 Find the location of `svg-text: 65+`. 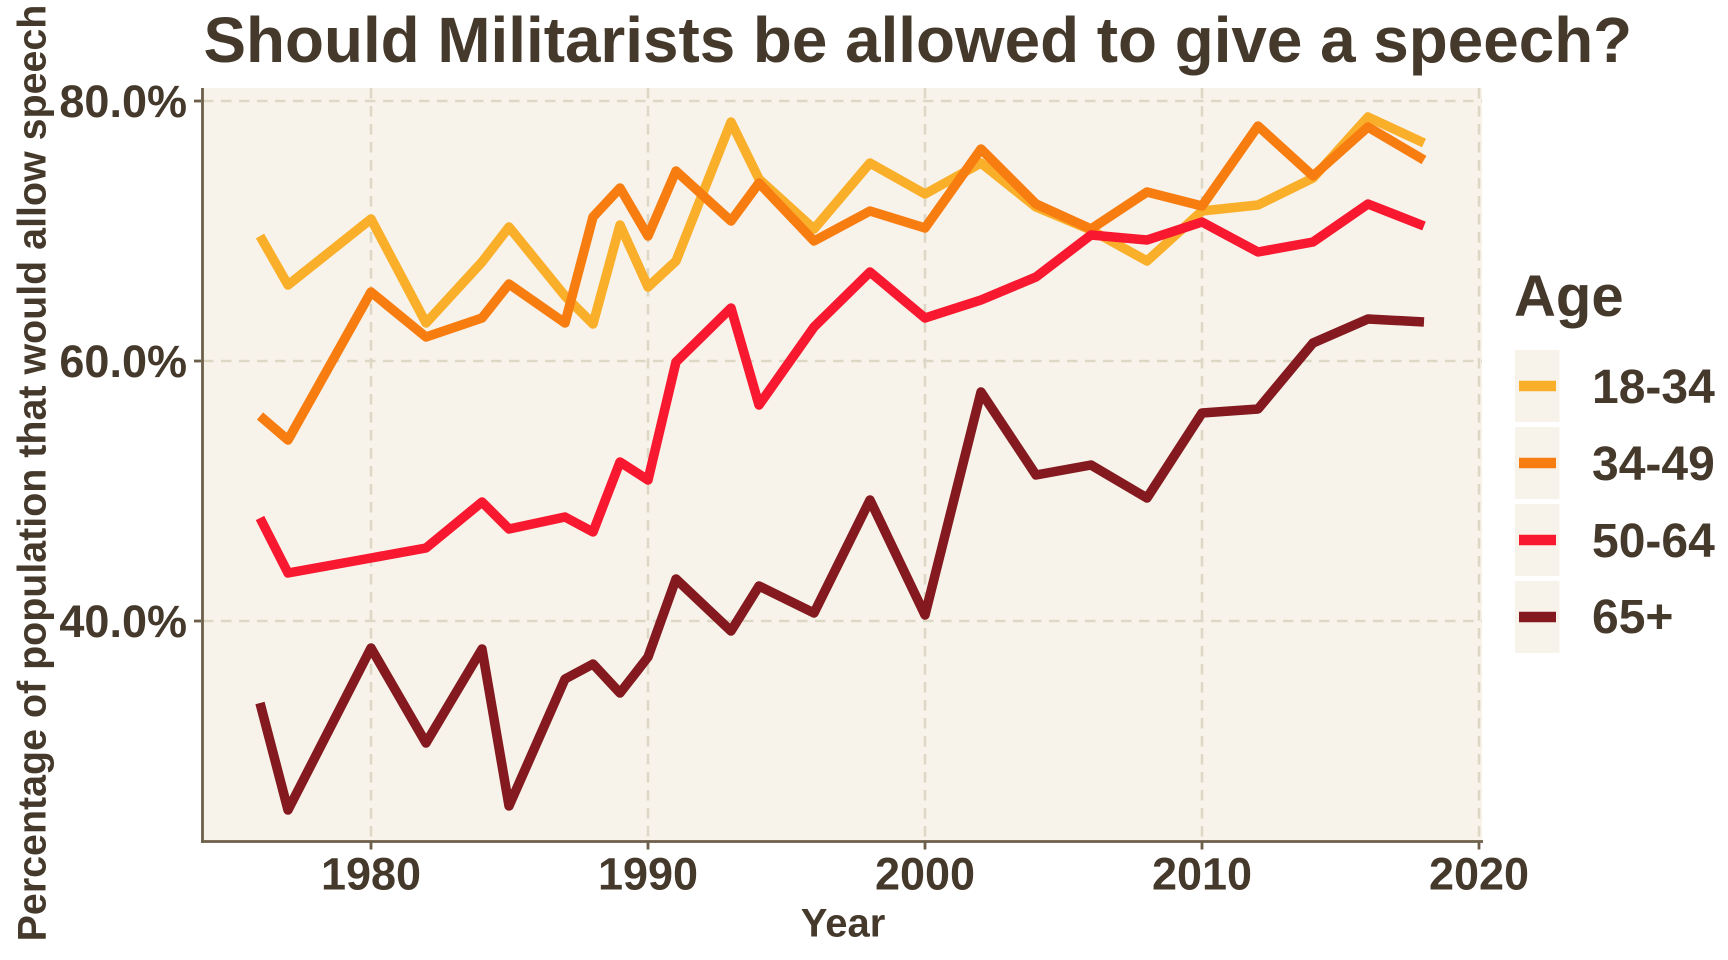

svg-text: 65+ is located at coordinates (1632, 617).